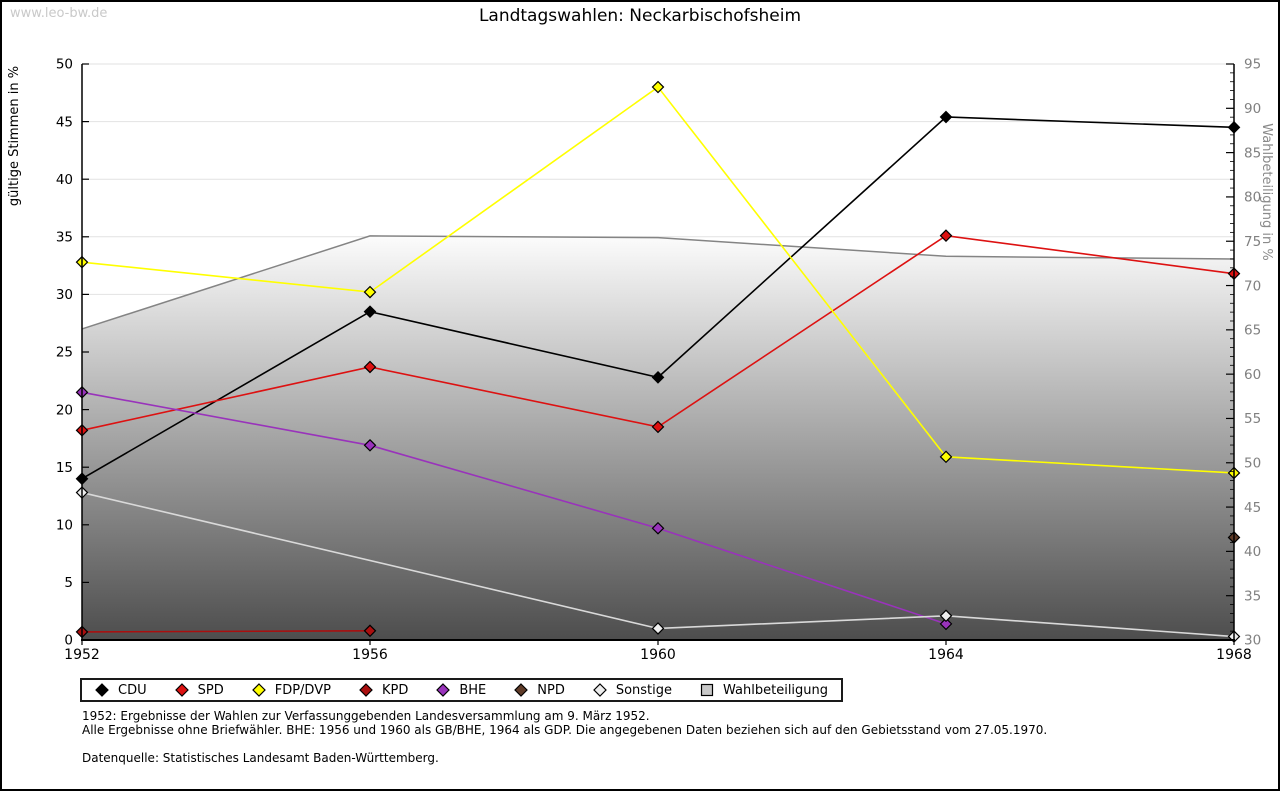  I want to click on legend-item-wahlbeteiligung: Wahlbeteiligung, so click(764, 690).